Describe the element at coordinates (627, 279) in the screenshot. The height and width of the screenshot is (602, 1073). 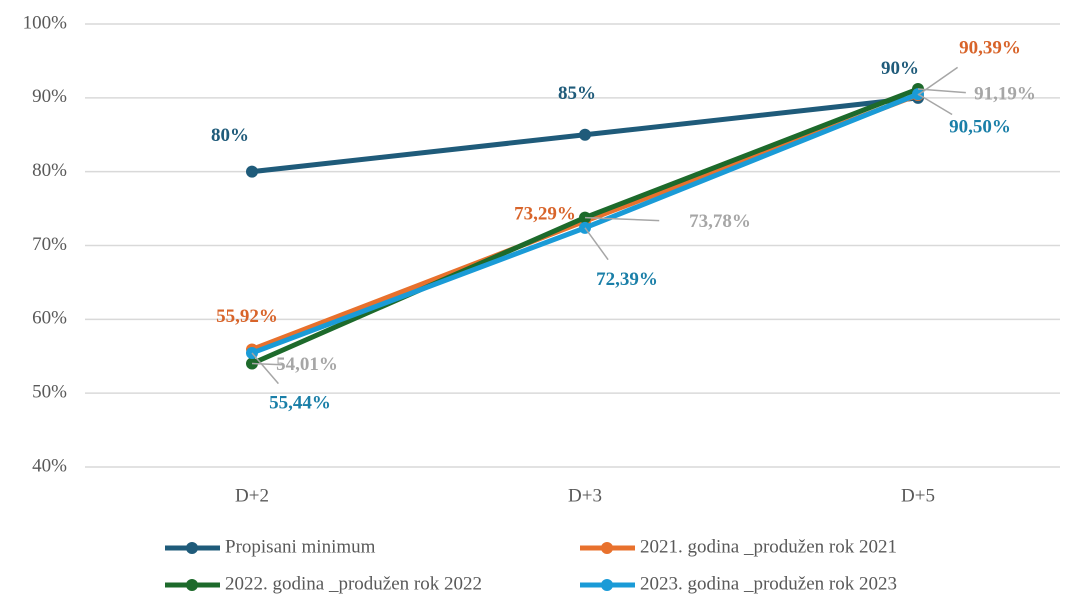
I see `data-label: 72,39%` at that location.